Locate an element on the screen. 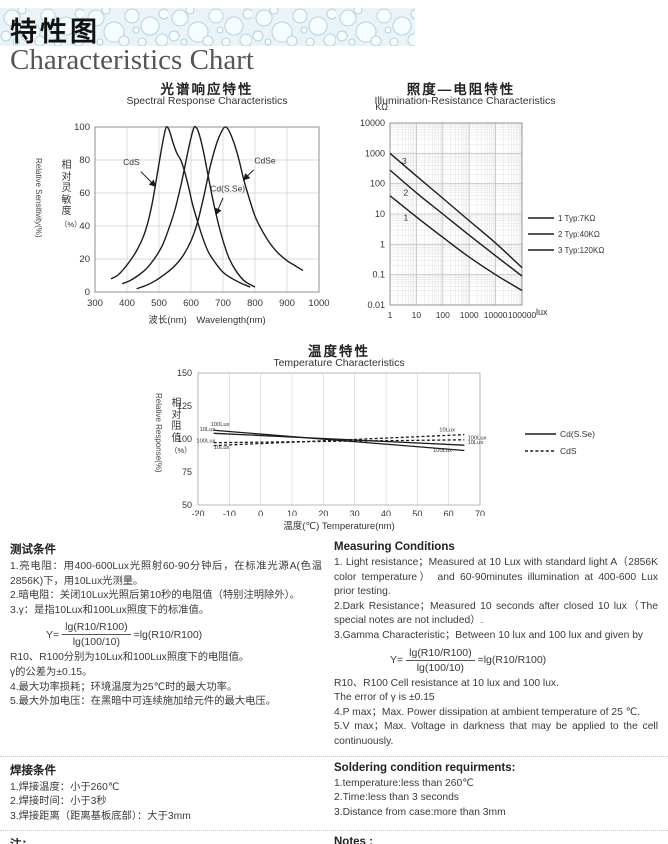 This screenshot has width=668, height=844. svg-text: 1 is located at coordinates (390, 315).